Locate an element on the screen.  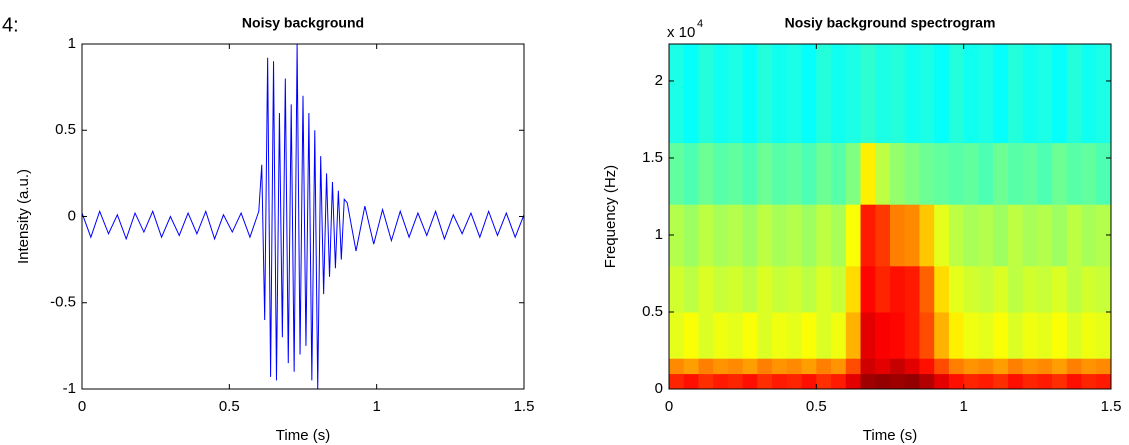
y-tick-label: 0.5 is located at coordinates (65, 129).